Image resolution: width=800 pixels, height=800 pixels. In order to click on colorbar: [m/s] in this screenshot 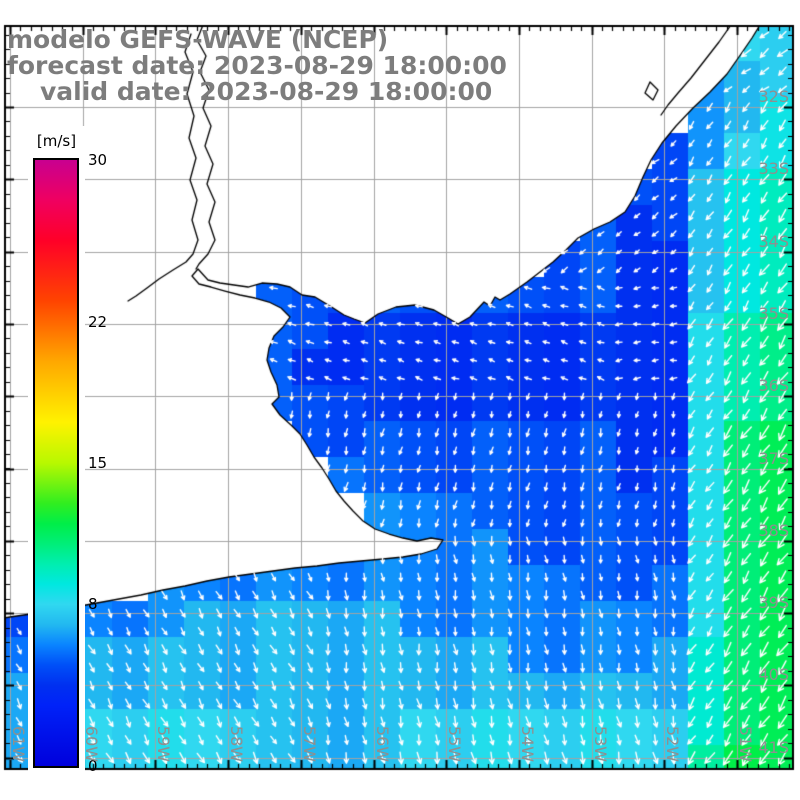, I will do `click(56, 451)`.